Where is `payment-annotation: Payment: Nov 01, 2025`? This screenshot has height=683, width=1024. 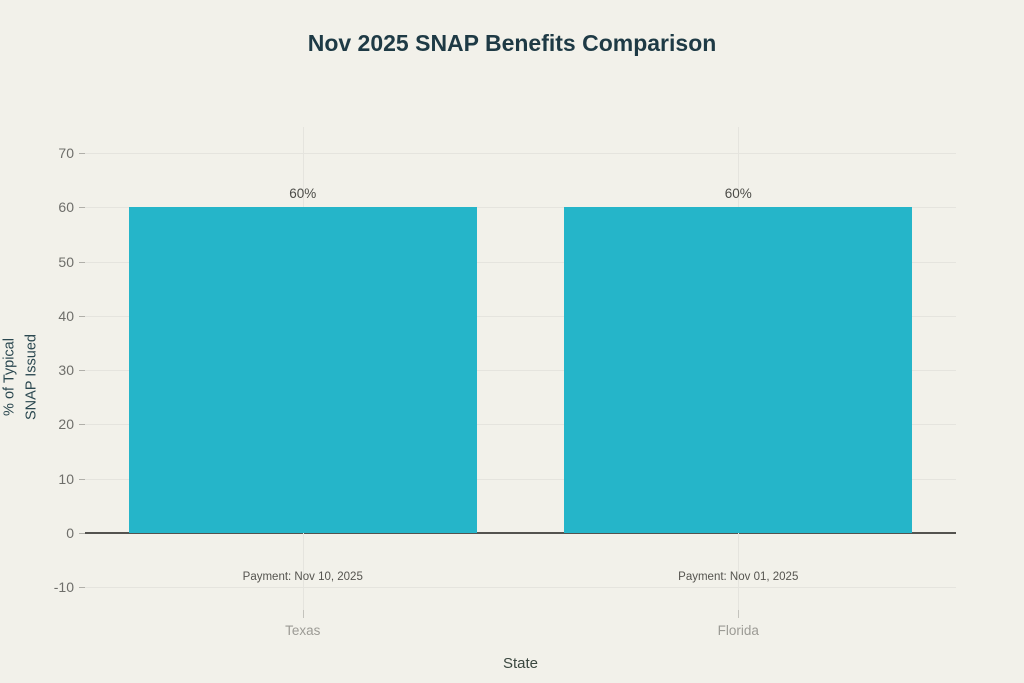
payment-annotation: Payment: Nov 01, 2025 is located at coordinates (738, 577).